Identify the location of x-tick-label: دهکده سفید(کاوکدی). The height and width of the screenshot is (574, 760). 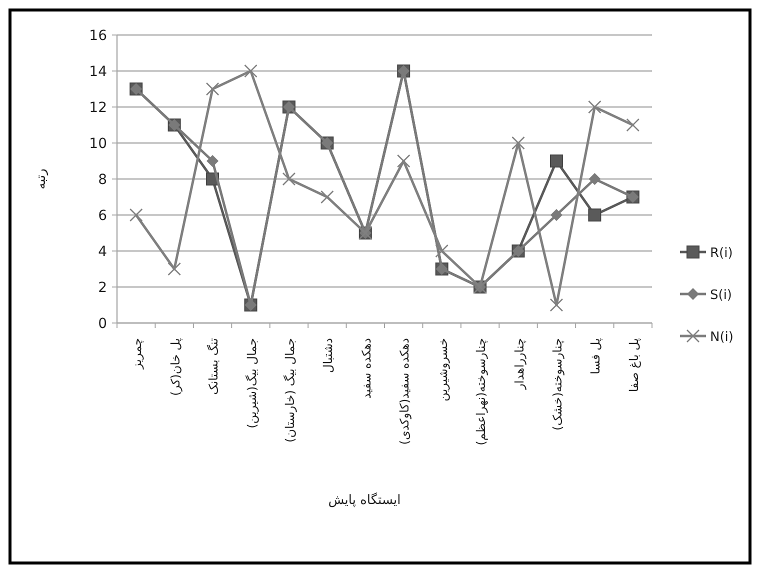
(405, 391).